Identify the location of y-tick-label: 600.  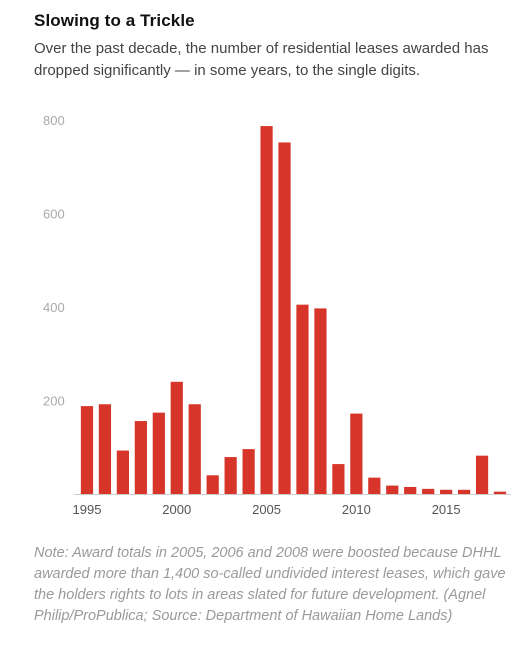
(54, 214).